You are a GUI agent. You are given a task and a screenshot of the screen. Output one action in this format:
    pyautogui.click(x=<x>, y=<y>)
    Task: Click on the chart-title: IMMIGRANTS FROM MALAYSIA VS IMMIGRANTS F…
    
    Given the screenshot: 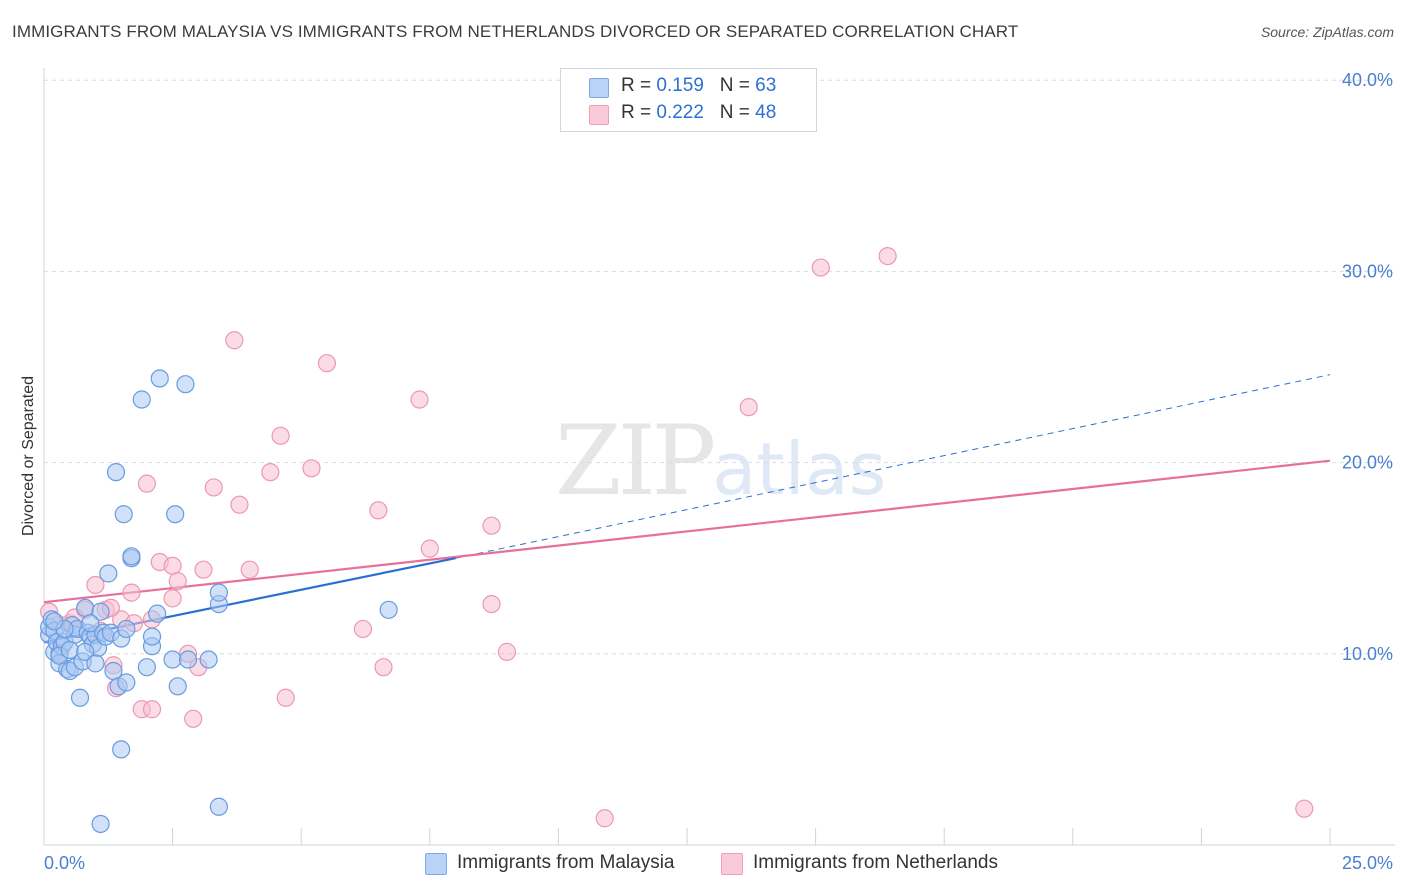 What is the action you would take?
    pyautogui.click(x=515, y=31)
    